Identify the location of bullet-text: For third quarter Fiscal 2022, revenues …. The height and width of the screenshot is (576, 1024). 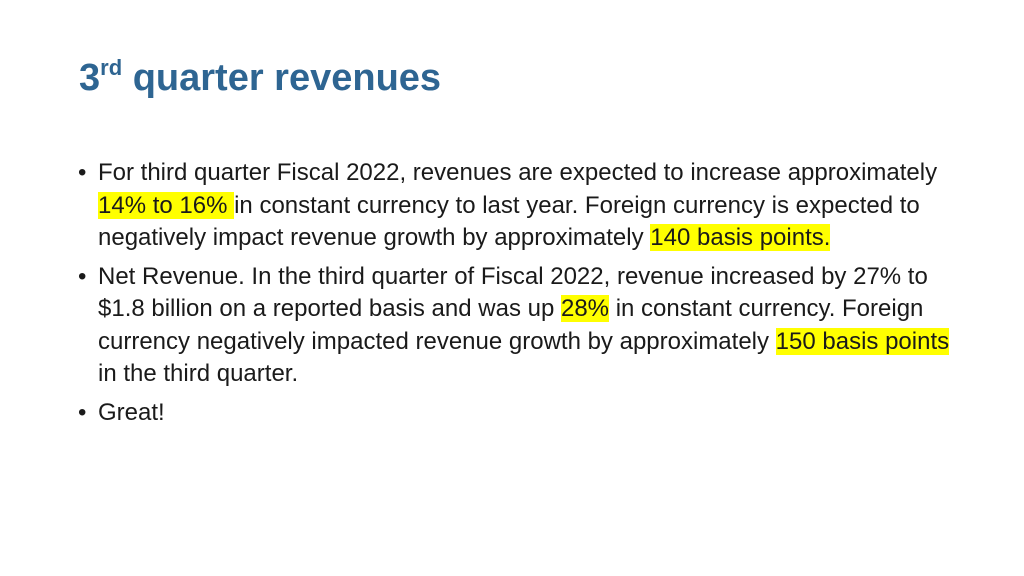
(517, 205).